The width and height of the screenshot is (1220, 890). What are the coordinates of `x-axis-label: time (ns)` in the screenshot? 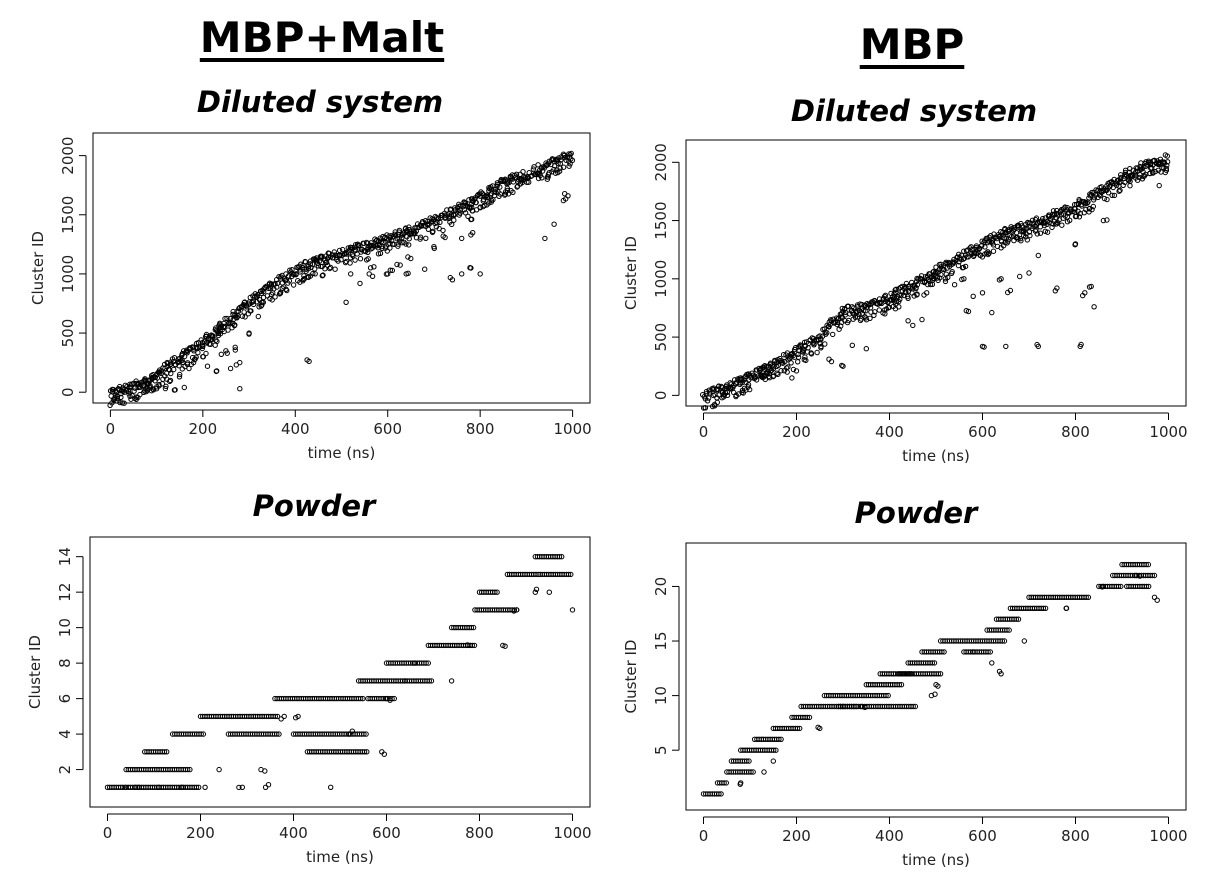 It's located at (936, 860).